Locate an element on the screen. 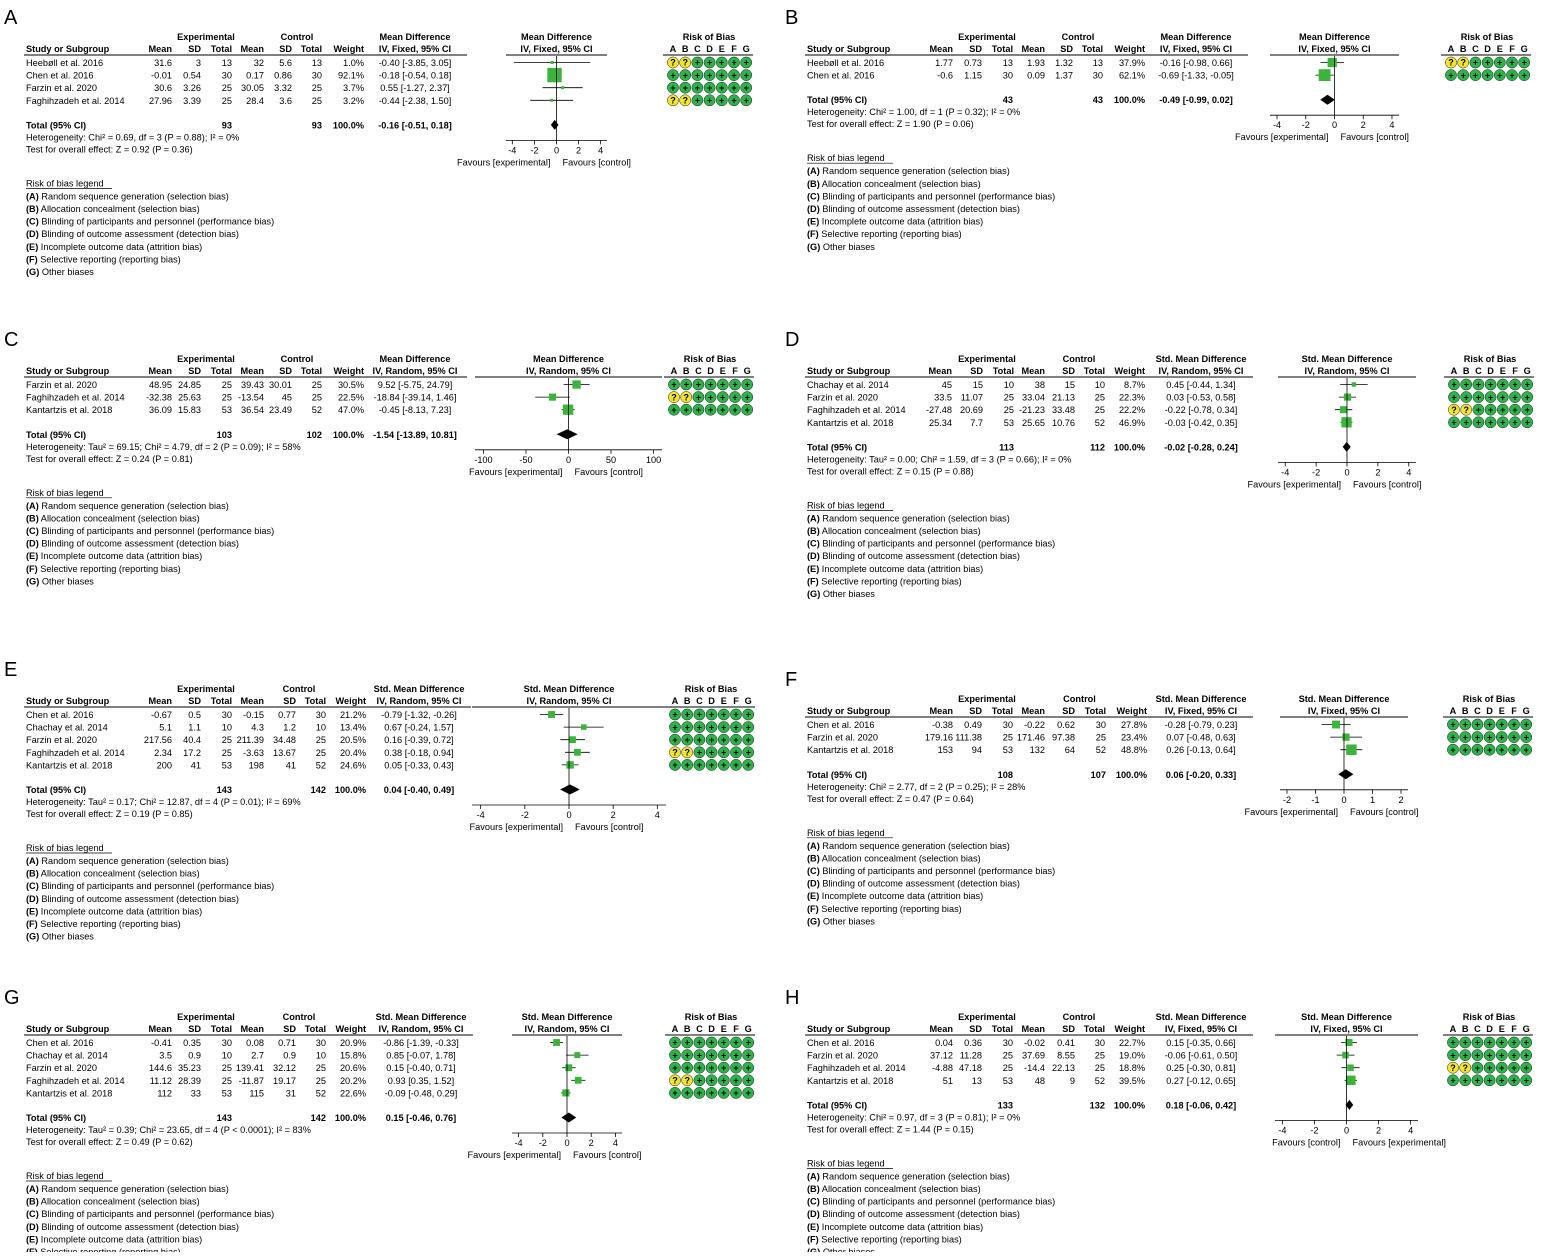  effect-ci: -0.69 [-1.33, -0.05] is located at coordinates (1196, 76).